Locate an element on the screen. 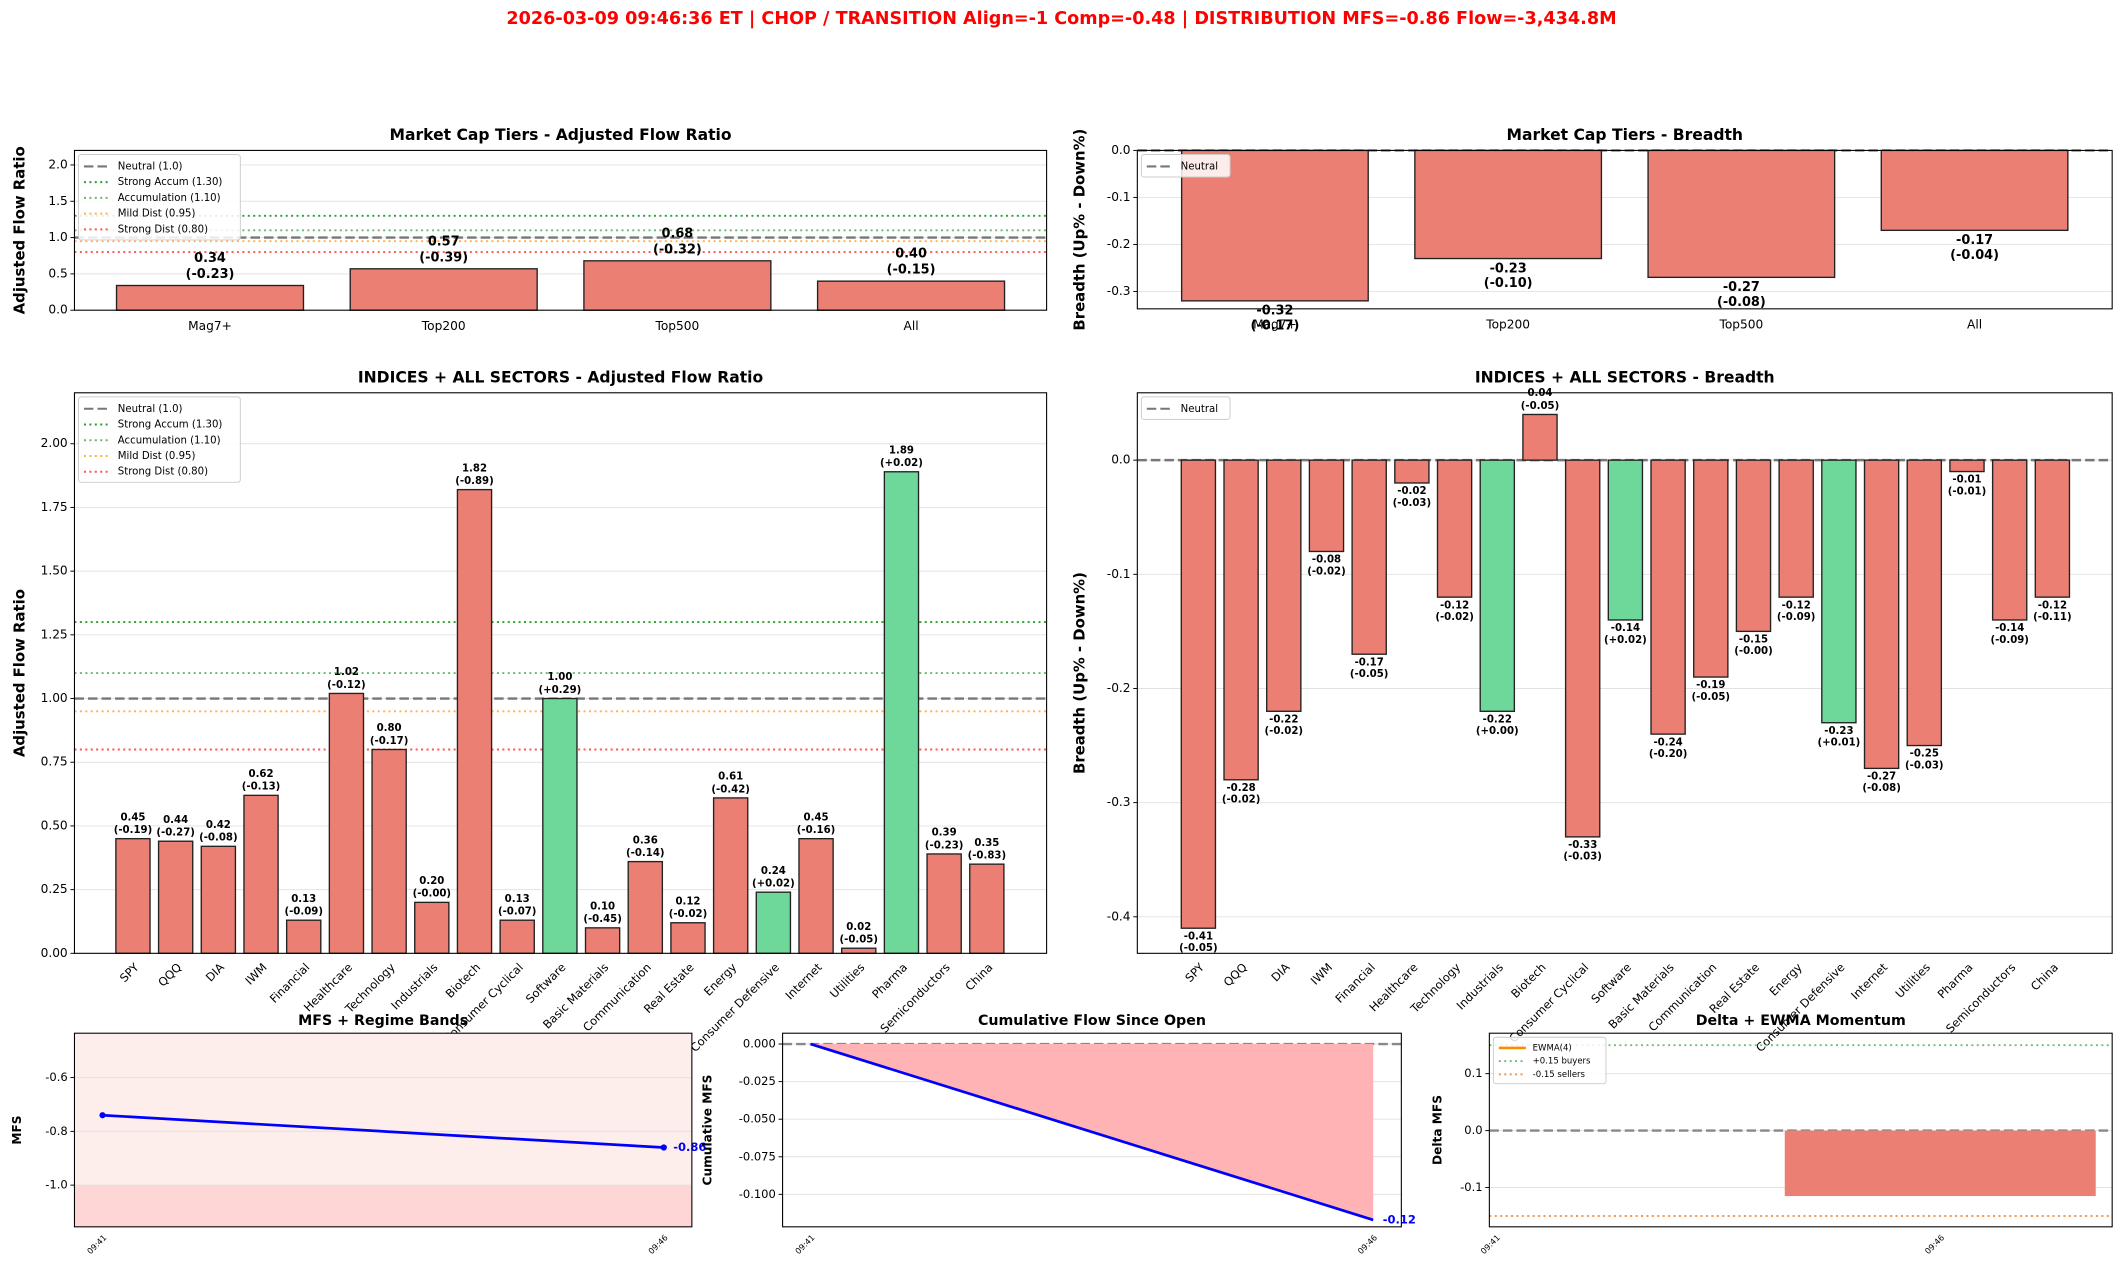  y-tick-label: -0.4 is located at coordinates (1119, 916).